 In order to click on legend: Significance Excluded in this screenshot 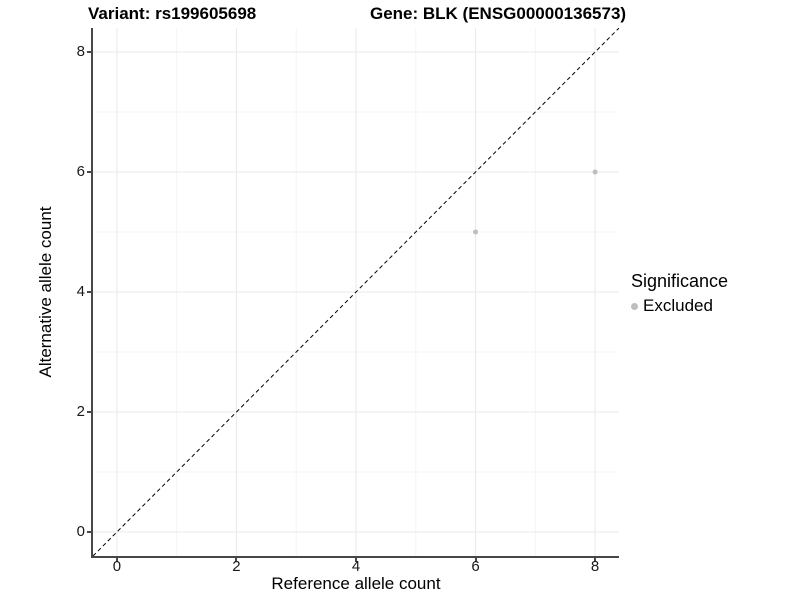, I will do `click(679, 293)`.